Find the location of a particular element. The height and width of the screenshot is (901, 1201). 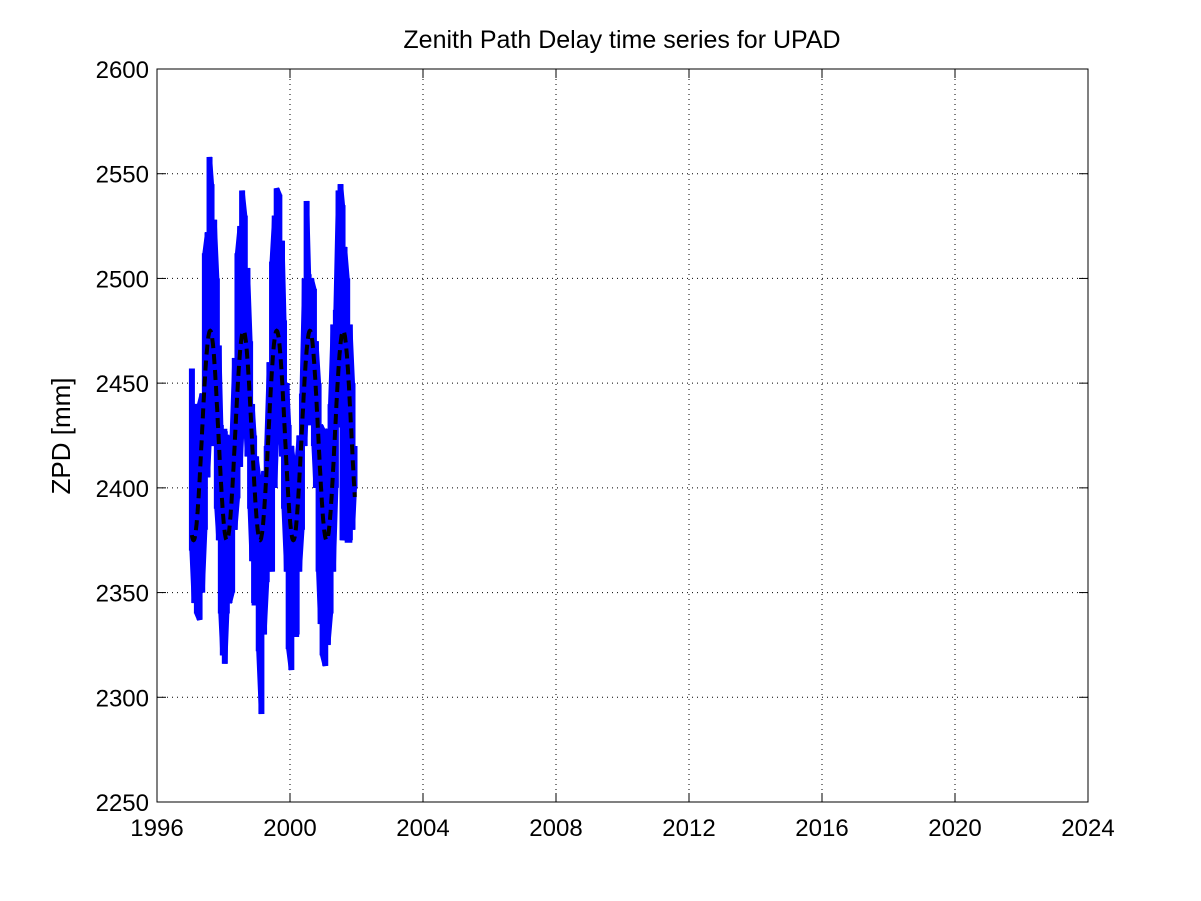

chart-title: Zenith Path Delay time series for UPAD is located at coordinates (621, 40).